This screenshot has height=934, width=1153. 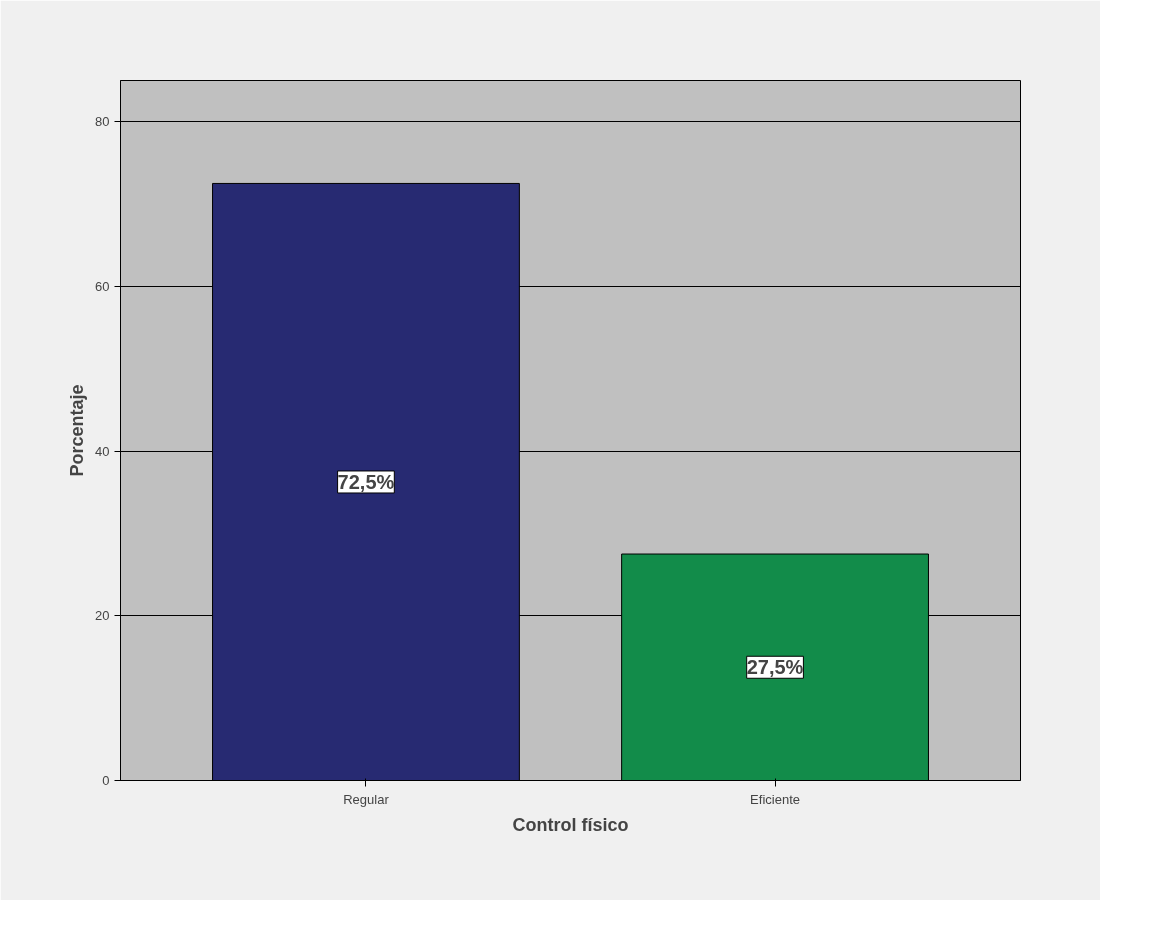 What do you see at coordinates (77, 430) in the screenshot?
I see `y-axis-title: Porcentaje` at bounding box center [77, 430].